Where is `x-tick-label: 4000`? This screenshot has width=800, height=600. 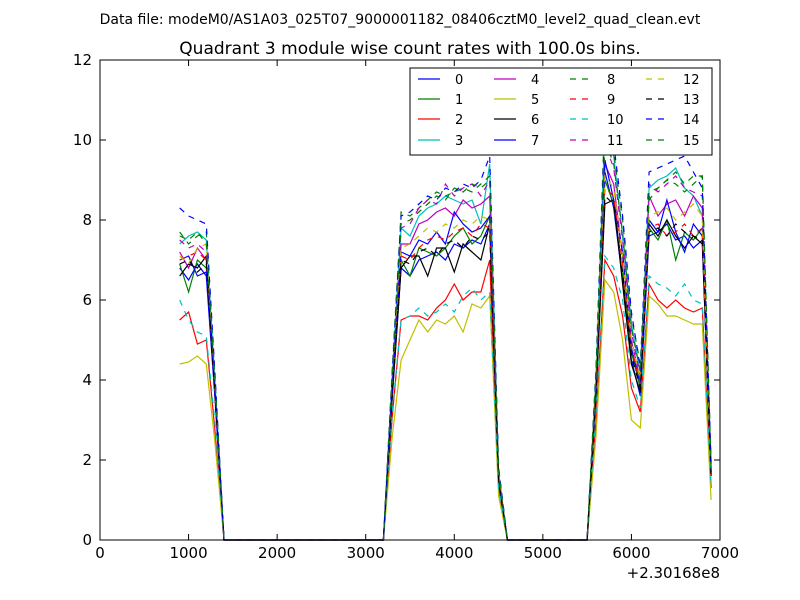 x-tick-label: 4000 is located at coordinates (454, 553).